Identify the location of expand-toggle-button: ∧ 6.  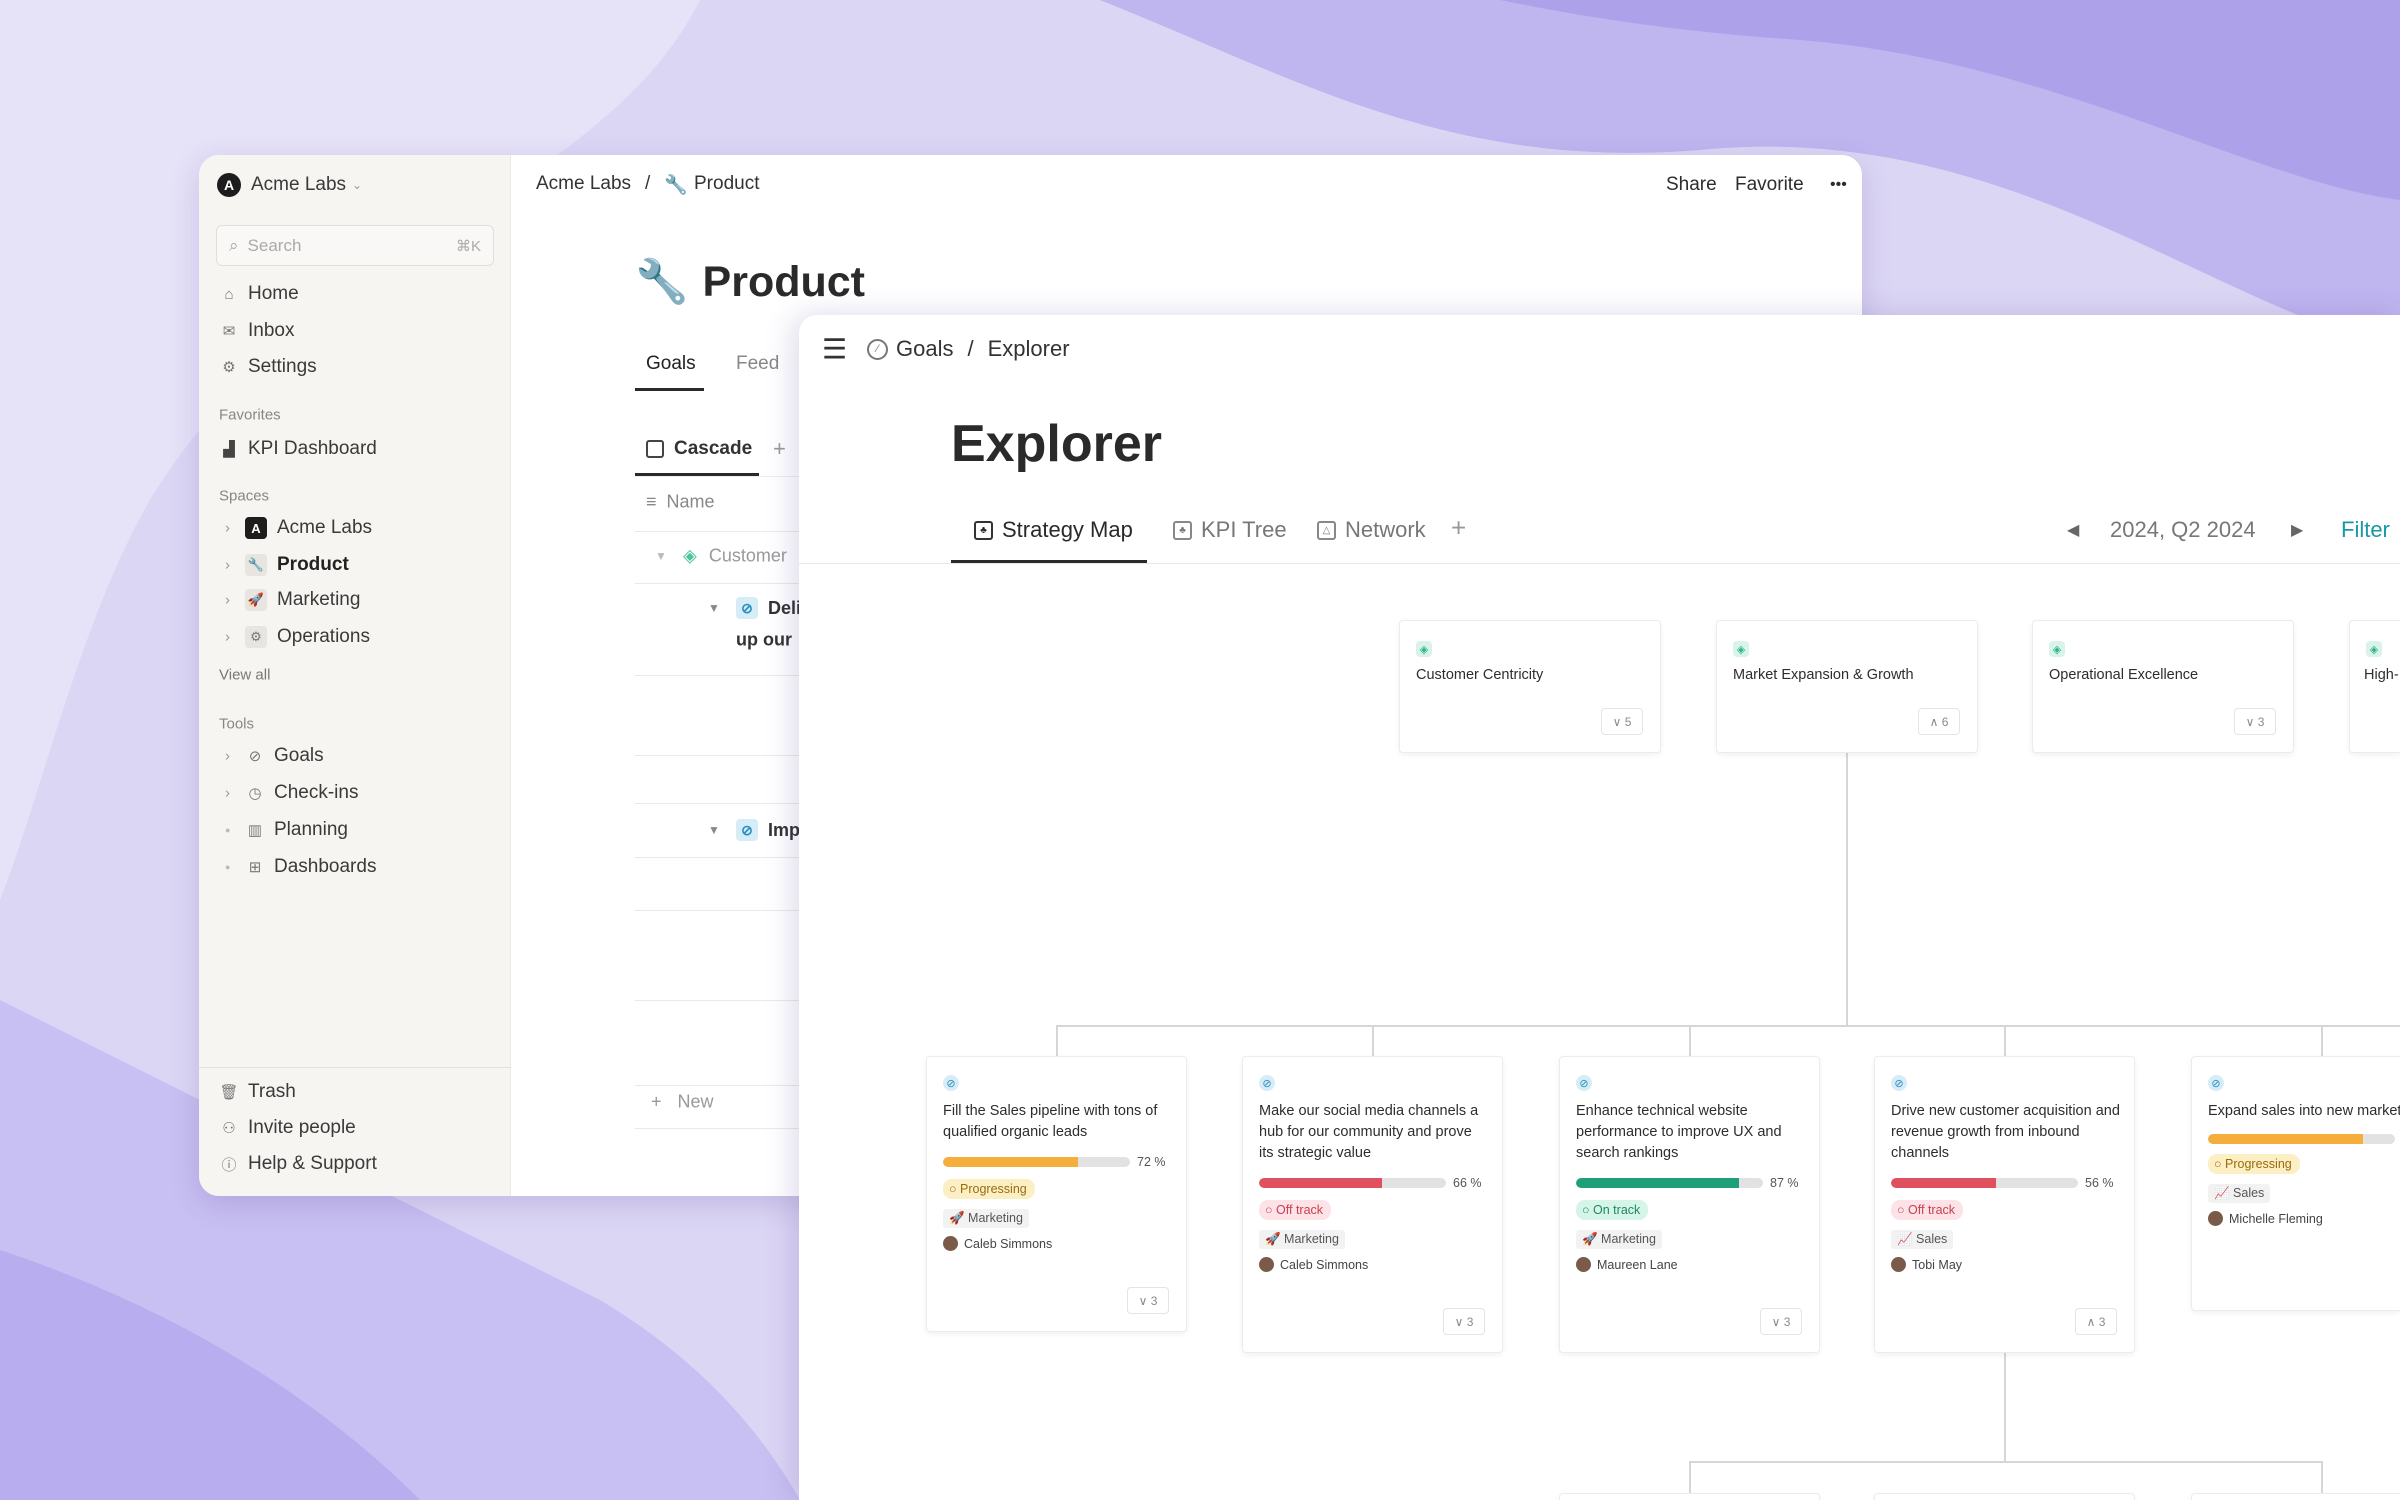
(1939, 721).